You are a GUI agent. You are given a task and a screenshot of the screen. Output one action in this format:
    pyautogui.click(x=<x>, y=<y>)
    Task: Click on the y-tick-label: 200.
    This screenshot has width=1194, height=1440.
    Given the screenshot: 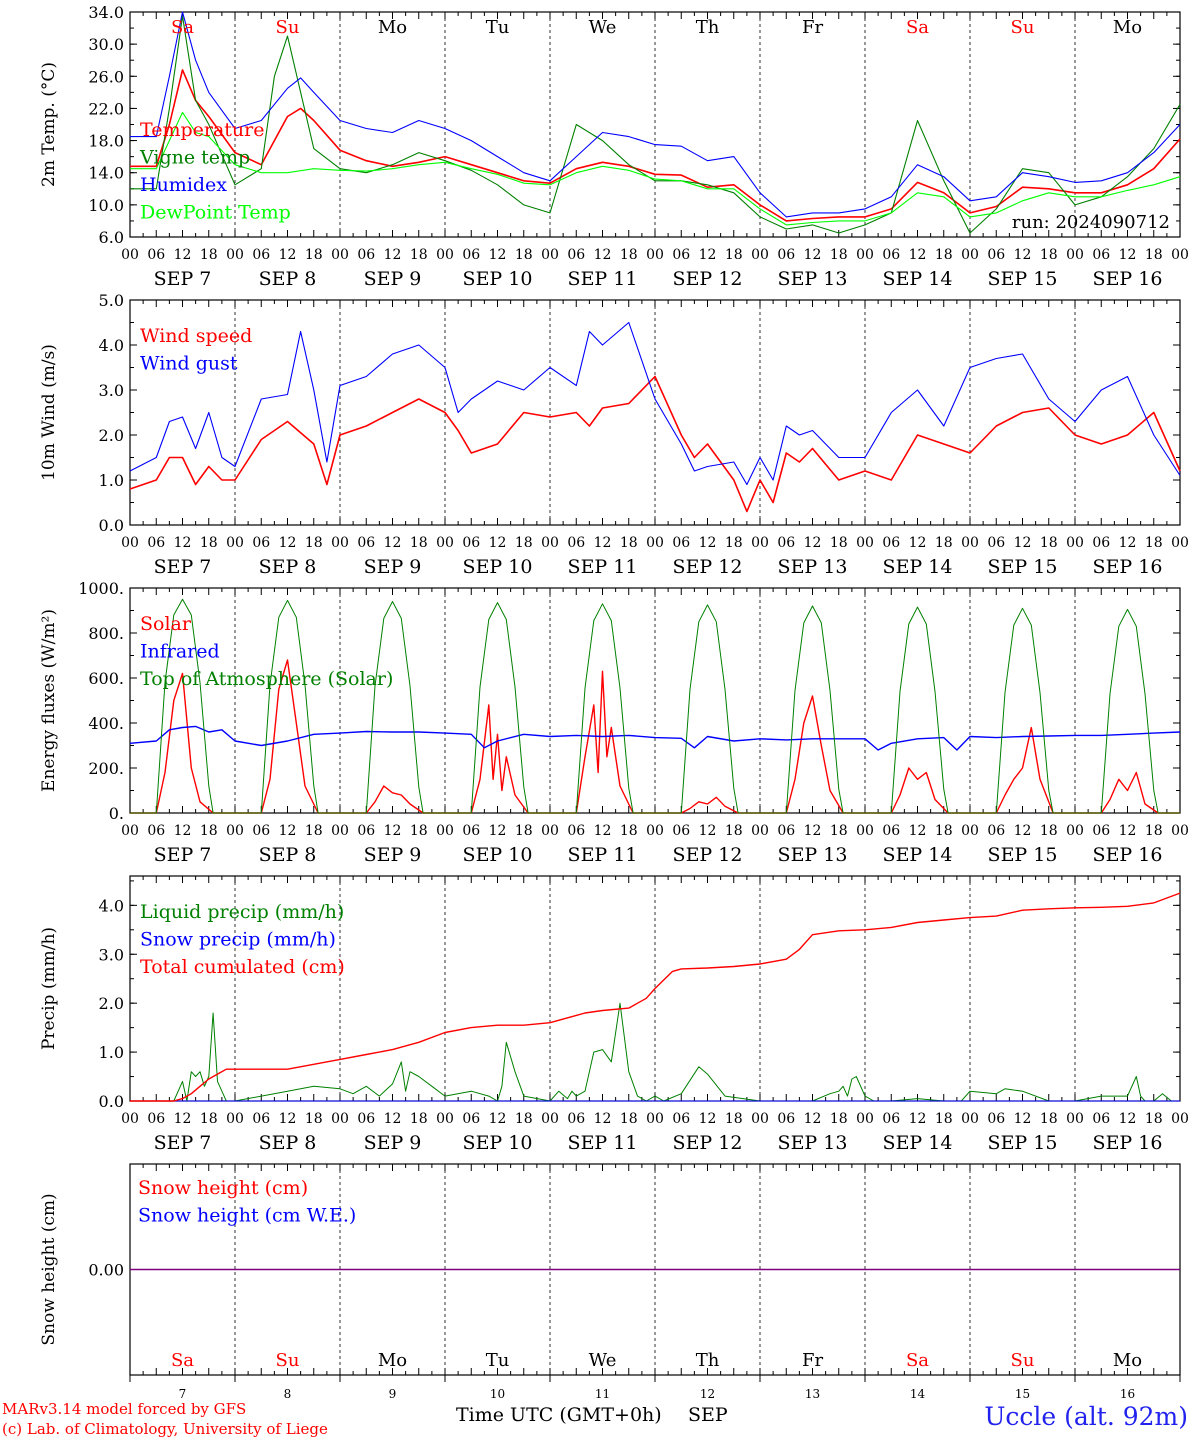 What is the action you would take?
    pyautogui.click(x=106, y=768)
    